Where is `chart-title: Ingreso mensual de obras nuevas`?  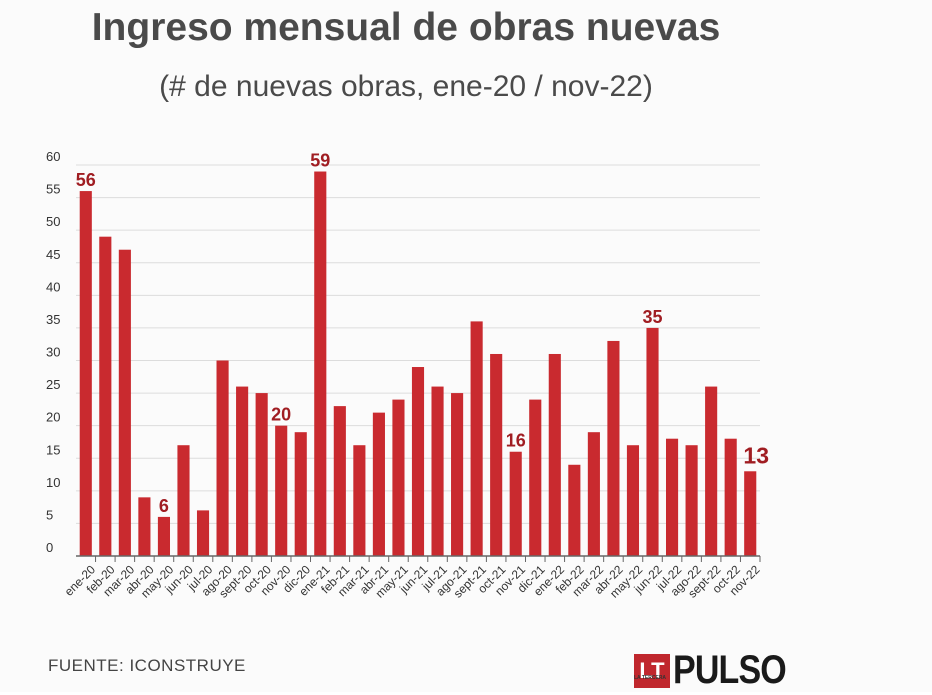
chart-title: Ingreso mensual de obras nuevas is located at coordinates (406, 27).